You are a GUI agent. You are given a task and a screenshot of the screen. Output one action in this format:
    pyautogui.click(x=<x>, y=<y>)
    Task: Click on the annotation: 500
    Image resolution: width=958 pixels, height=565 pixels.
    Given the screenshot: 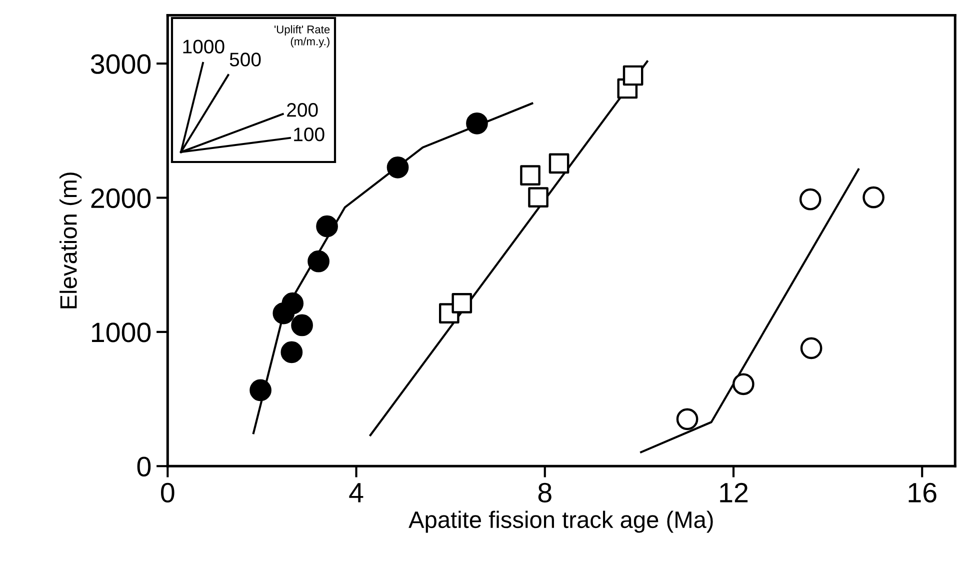 What is the action you would take?
    pyautogui.click(x=245, y=59)
    